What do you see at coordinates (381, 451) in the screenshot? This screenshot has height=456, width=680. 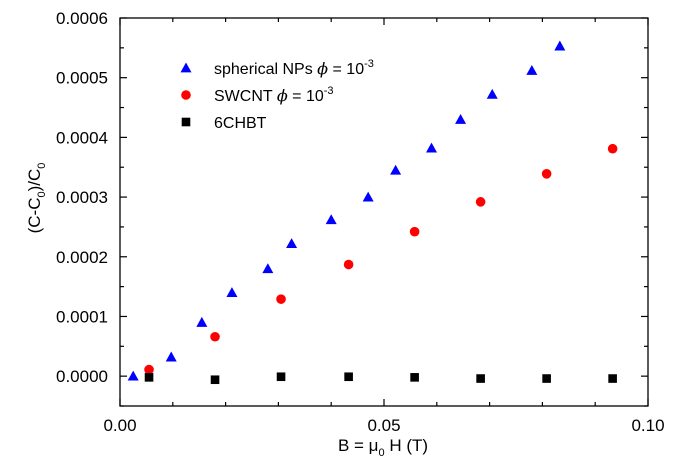 I see `x-axis-title-sub: 0` at bounding box center [381, 451].